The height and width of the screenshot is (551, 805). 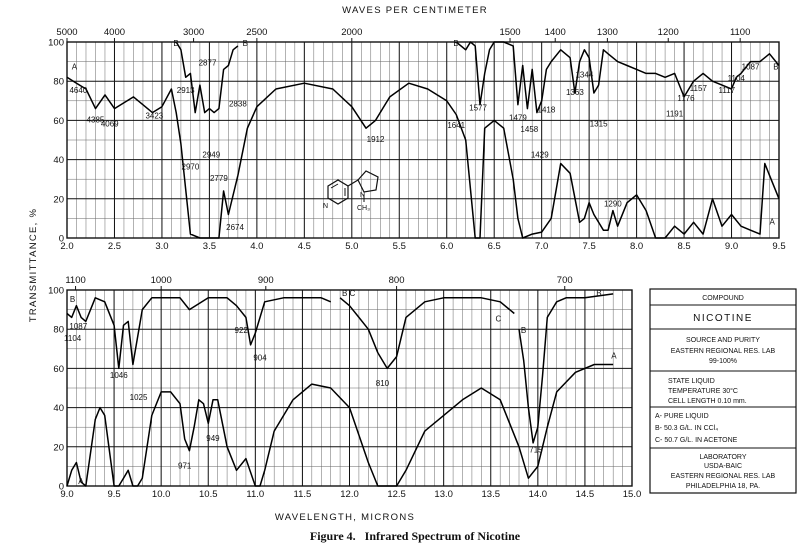 What do you see at coordinates (376, 139) in the screenshot?
I see `plot1-peak-label: 1912` at bounding box center [376, 139].